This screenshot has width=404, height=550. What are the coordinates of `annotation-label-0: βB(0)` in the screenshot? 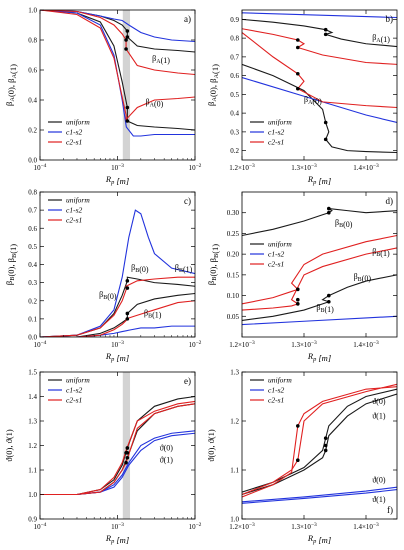 It's located at (140, 268).